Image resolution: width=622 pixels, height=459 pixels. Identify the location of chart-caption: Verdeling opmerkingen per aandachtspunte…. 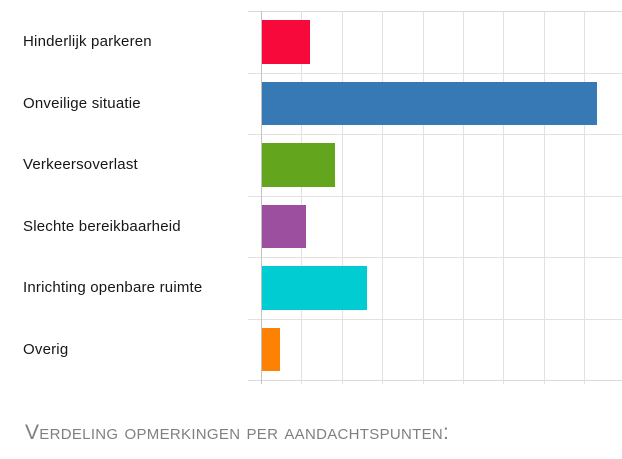
(237, 432).